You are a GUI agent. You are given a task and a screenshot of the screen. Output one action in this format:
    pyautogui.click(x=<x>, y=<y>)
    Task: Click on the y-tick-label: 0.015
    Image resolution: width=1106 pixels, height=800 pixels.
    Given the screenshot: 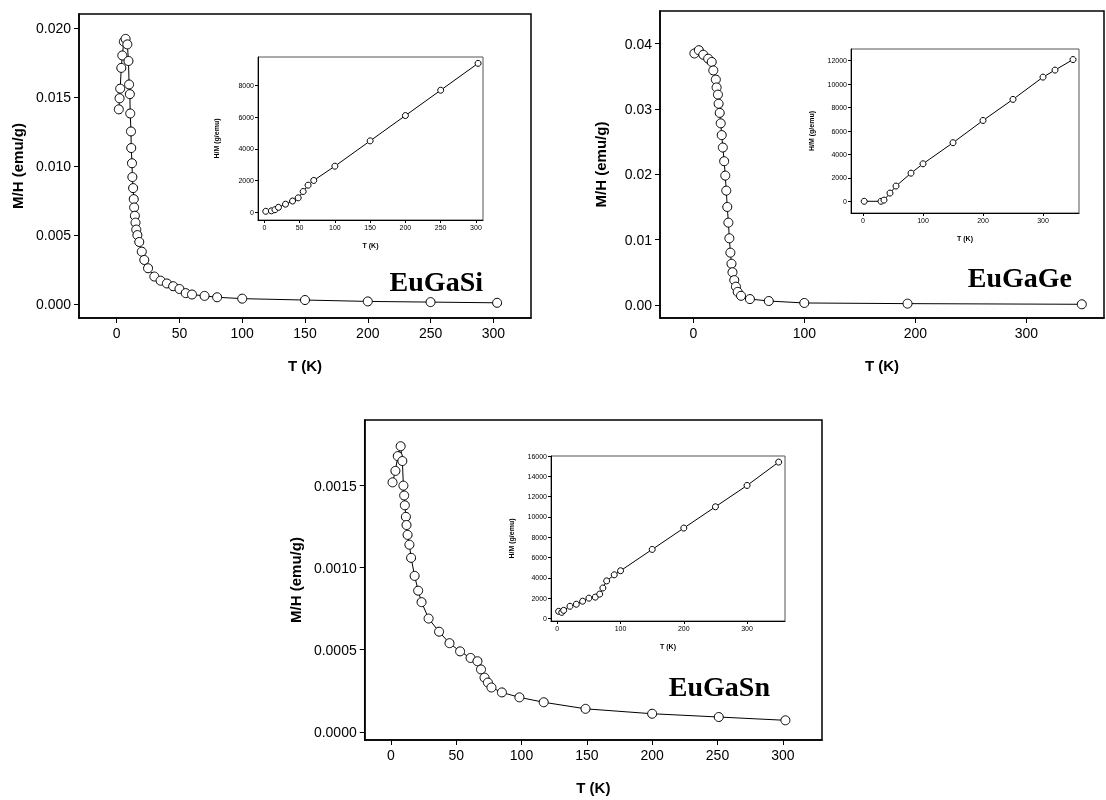 What is the action you would take?
    pyautogui.click(x=53, y=96)
    